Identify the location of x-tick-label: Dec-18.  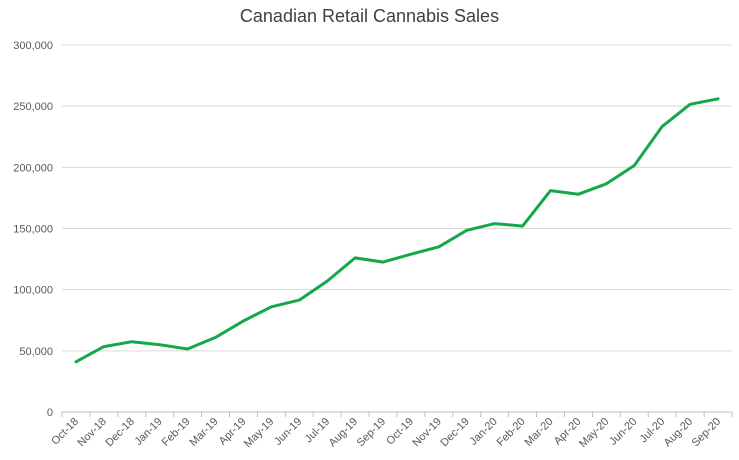
(120, 433).